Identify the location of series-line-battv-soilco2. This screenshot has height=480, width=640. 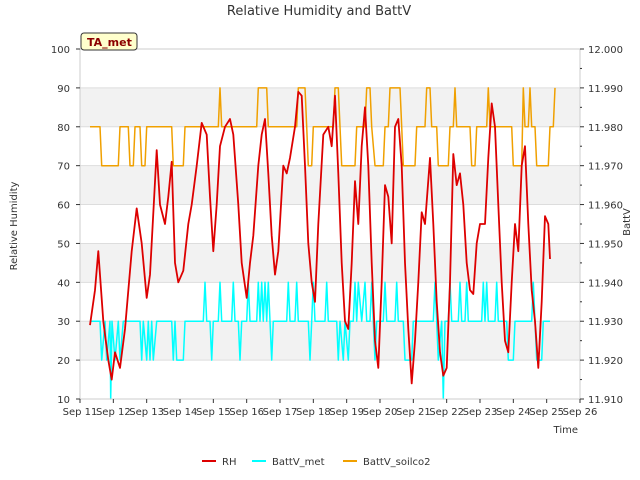
(323, 127).